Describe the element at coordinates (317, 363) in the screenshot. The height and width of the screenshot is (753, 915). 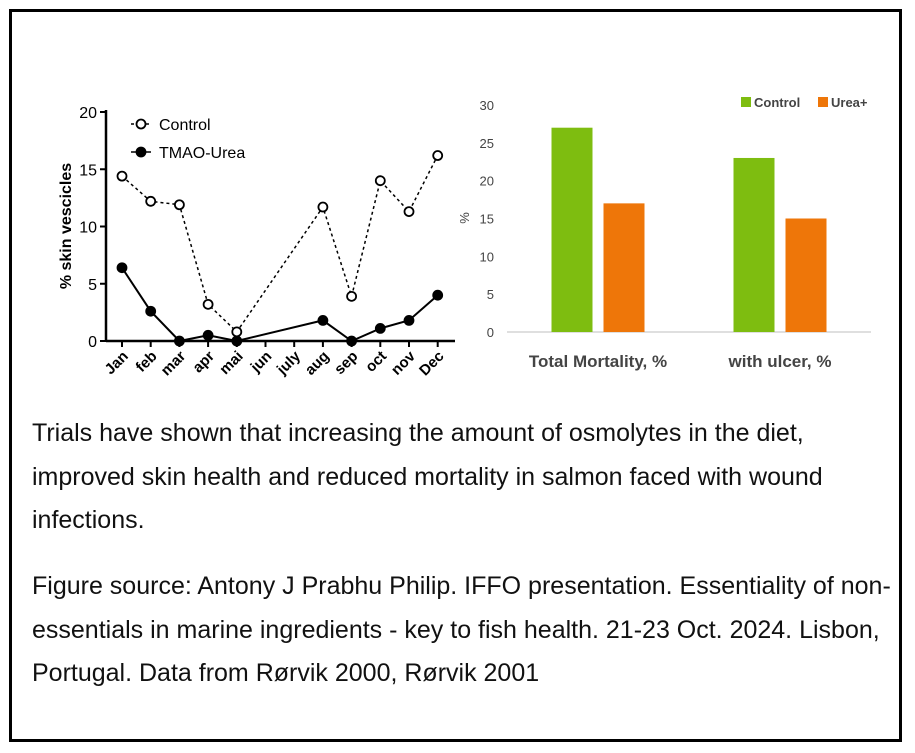
I see `line-x-tick-label: aug` at that location.